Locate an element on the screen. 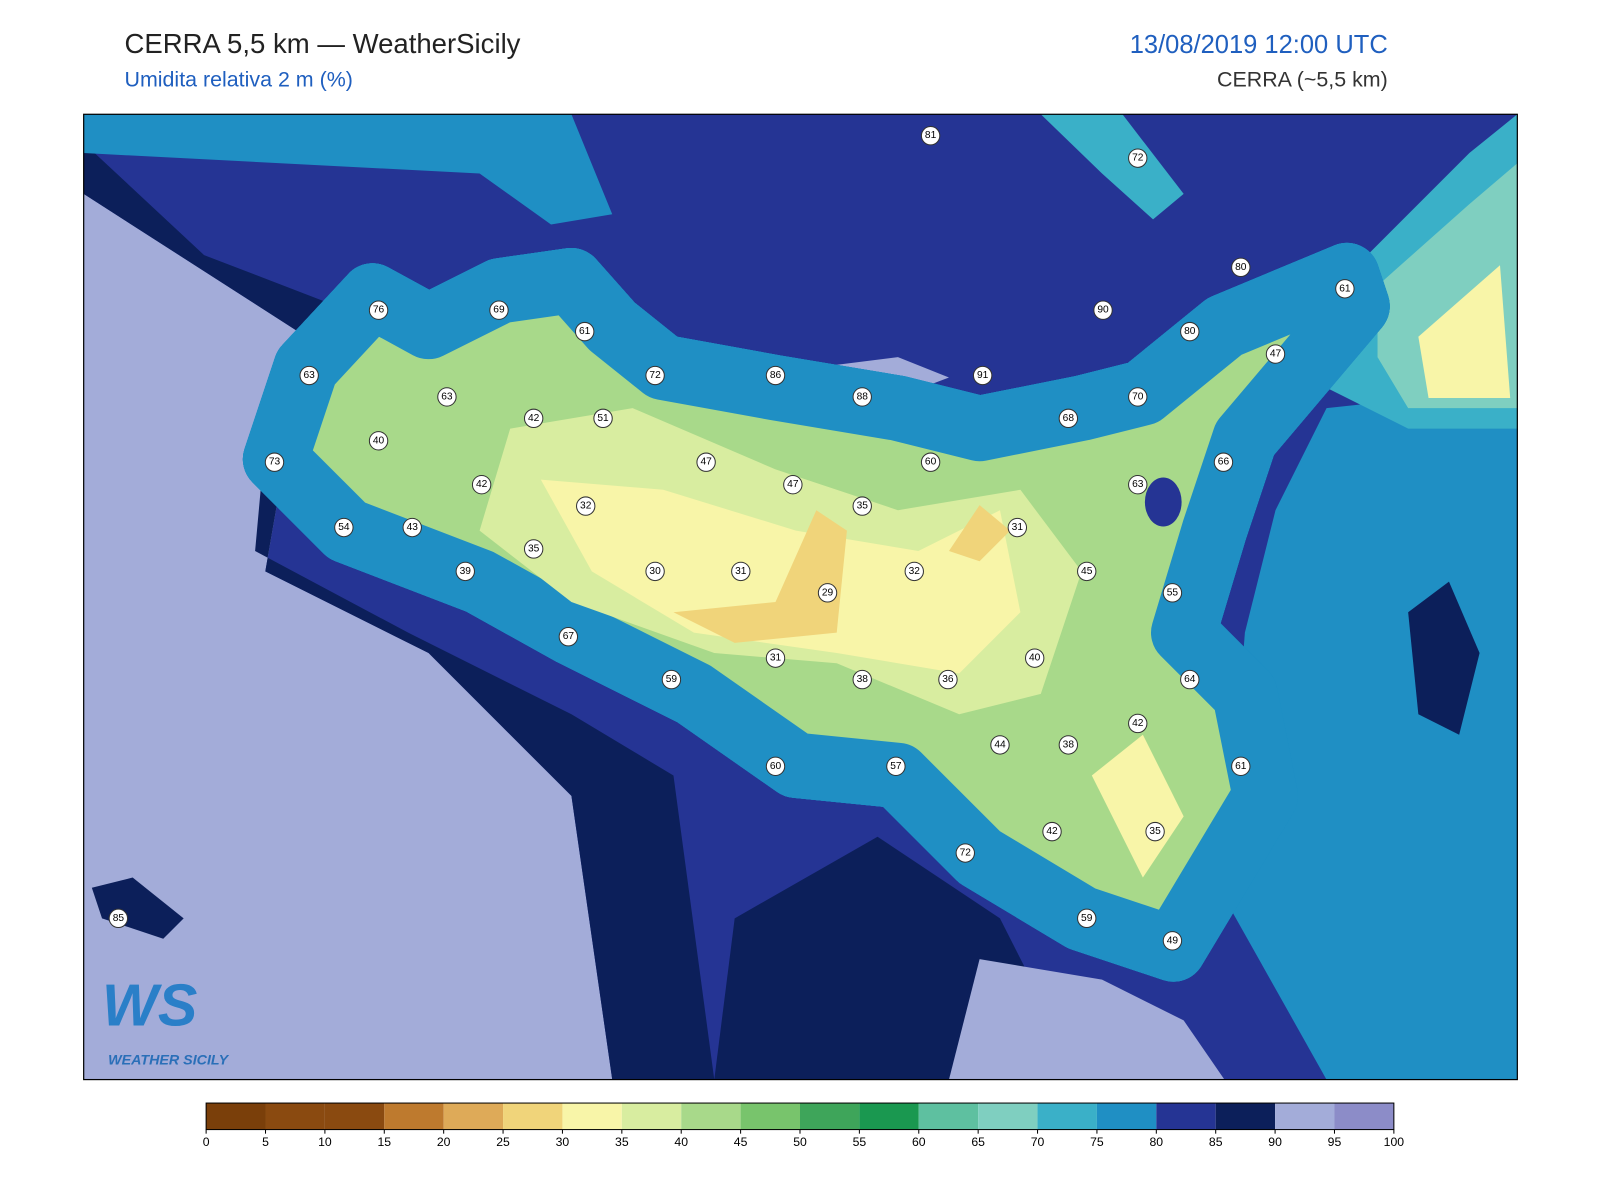 This screenshot has height=1200, width=1600. colorbar-tick-label: 60 is located at coordinates (919, 1142).